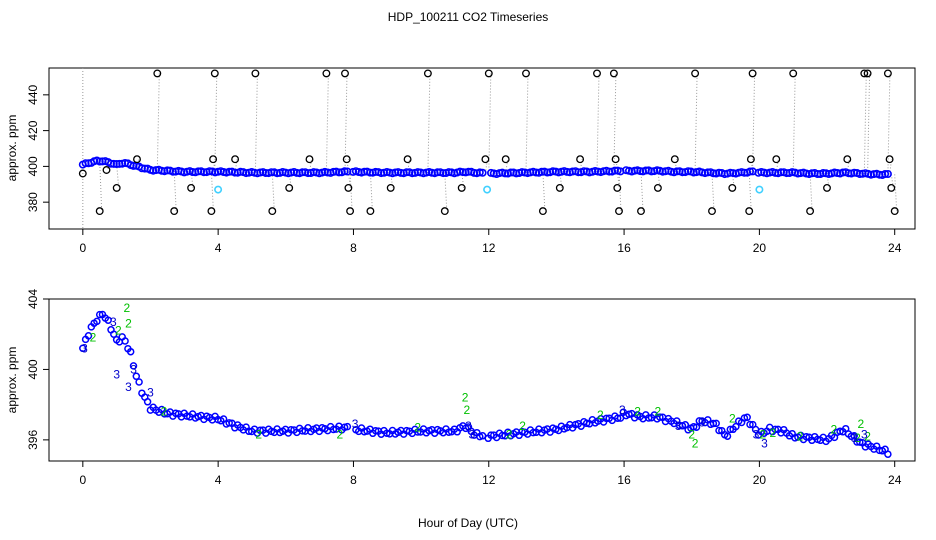 The height and width of the screenshot is (540, 936). What do you see at coordinates (12, 148) in the screenshot?
I see `top-y-axis-label: approx. ppm` at bounding box center [12, 148].